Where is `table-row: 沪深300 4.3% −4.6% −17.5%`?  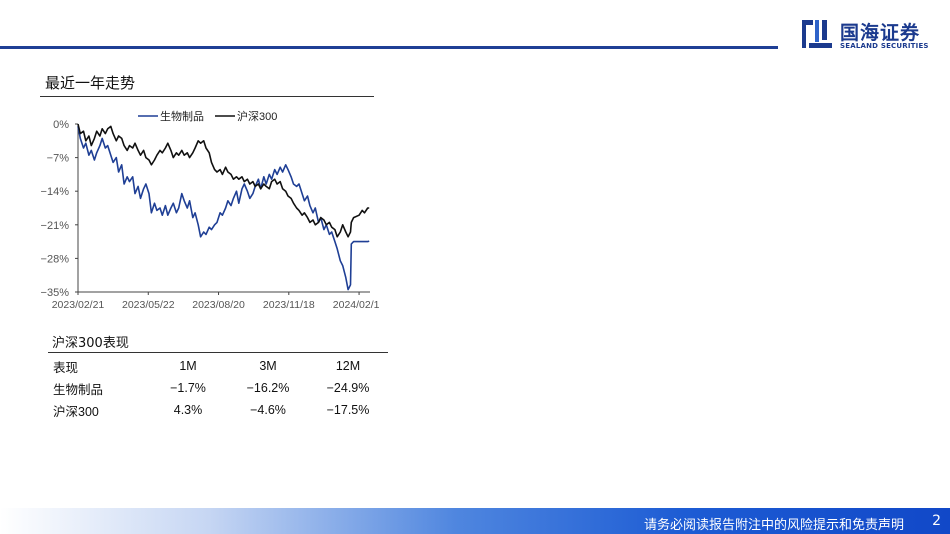
table-row: 沪深300 4.3% −4.6% −17.5% is located at coordinates (218, 410).